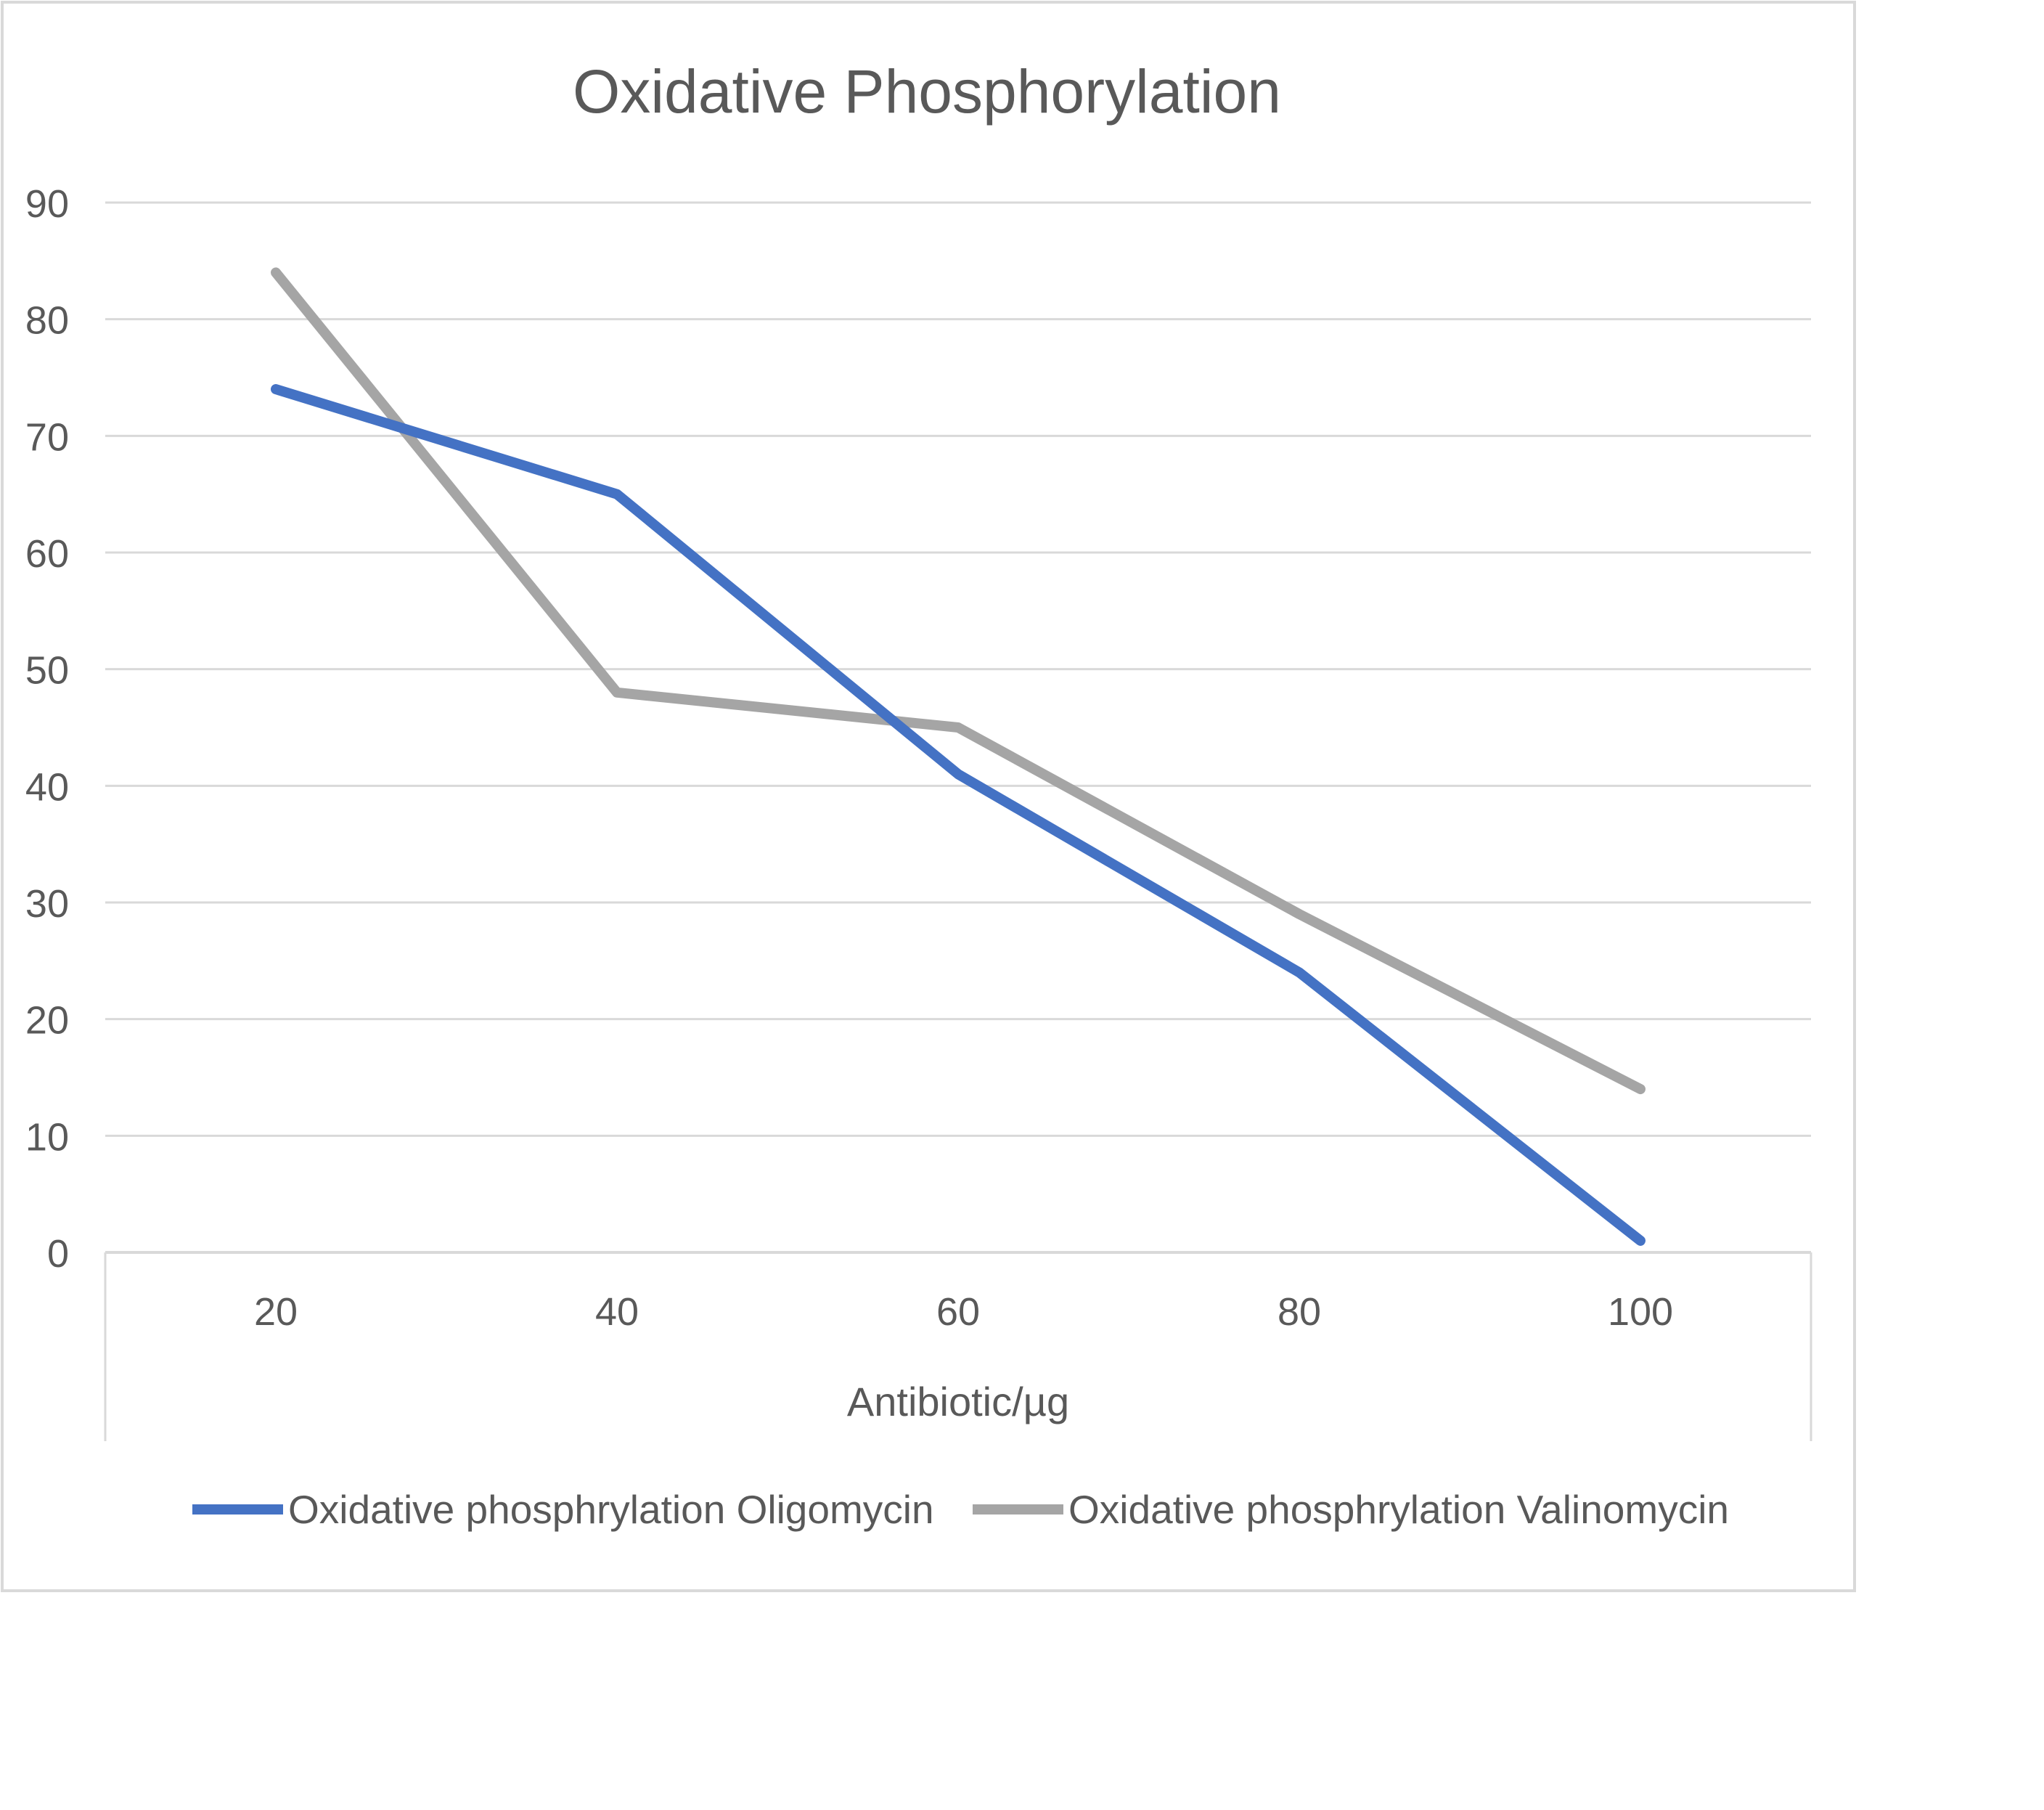 The image size is (2044, 1810). Describe the element at coordinates (47, 437) in the screenshot. I see `y-tick-label: 70` at that location.